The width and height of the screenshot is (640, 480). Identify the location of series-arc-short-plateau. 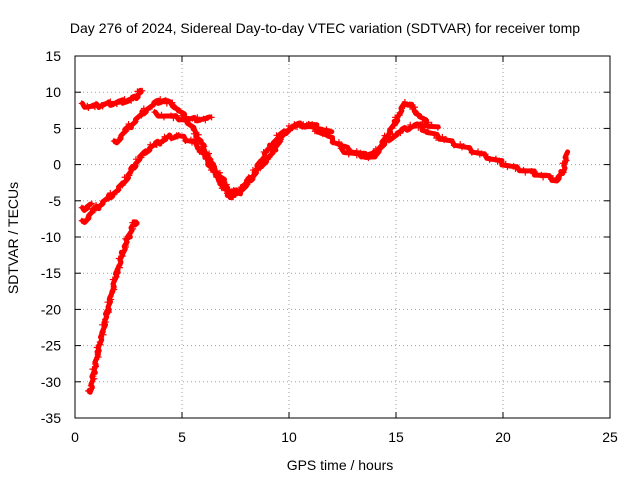
(183, 117).